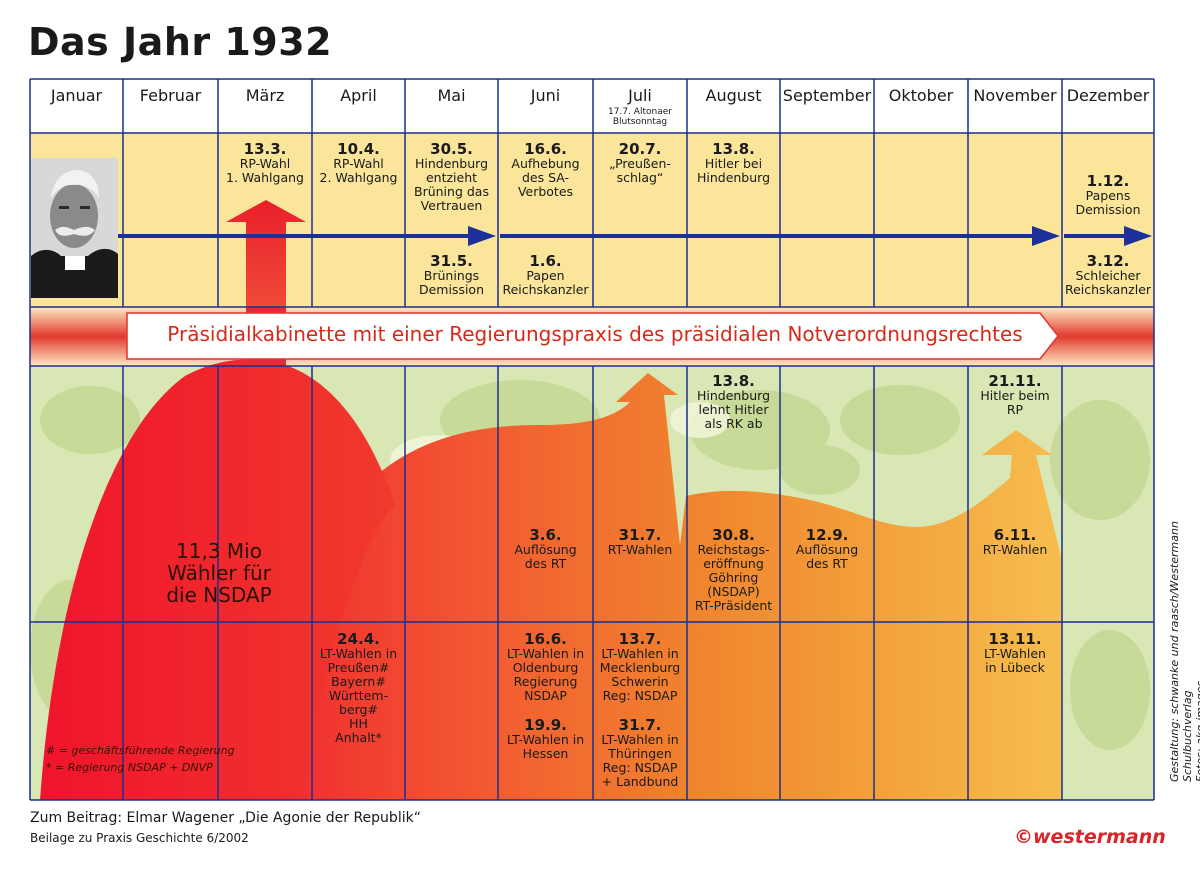  What do you see at coordinates (265, 162) in the screenshot?
I see `event-rp-wahl-1: 13.3. RP-Wahl 1. Wahlgang` at bounding box center [265, 162].